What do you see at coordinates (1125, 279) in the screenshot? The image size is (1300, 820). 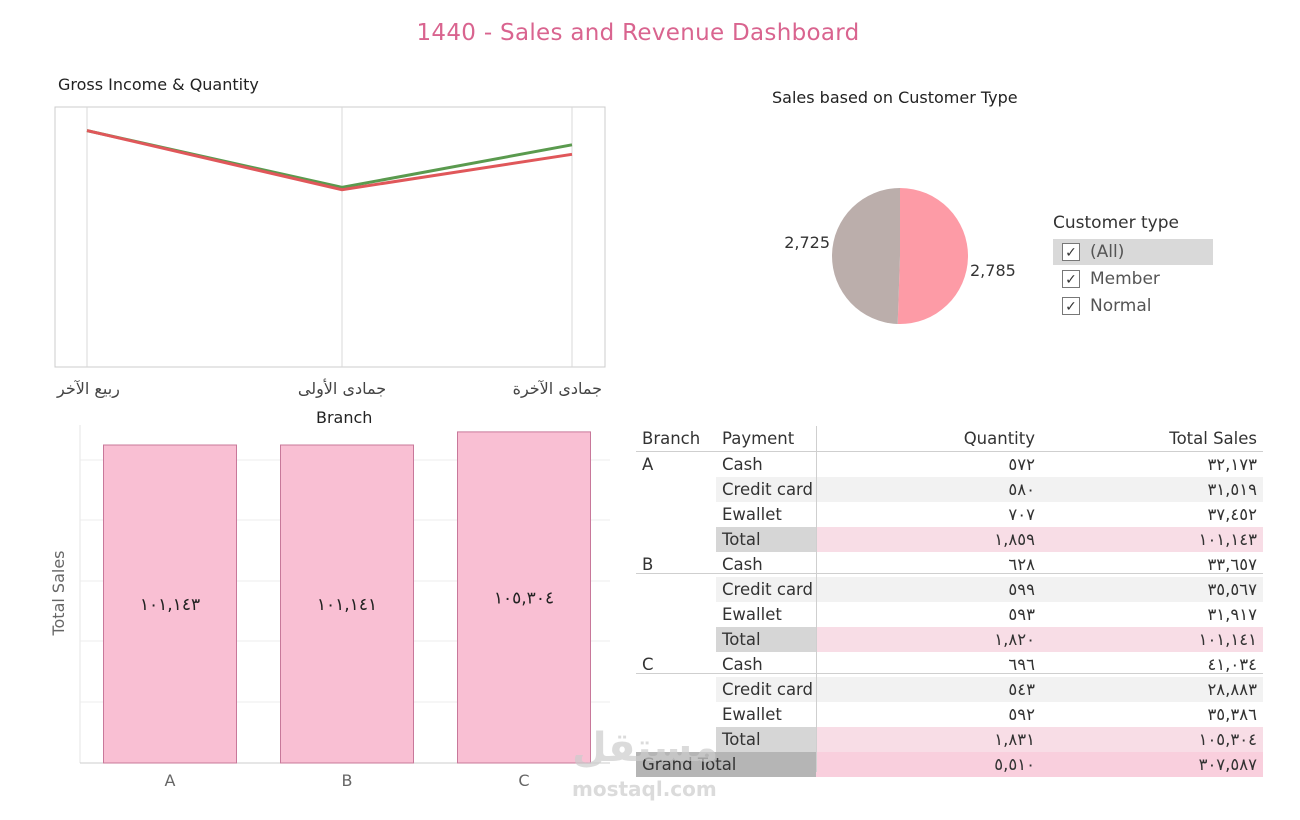 I see `legend-item-label: Member` at bounding box center [1125, 279].